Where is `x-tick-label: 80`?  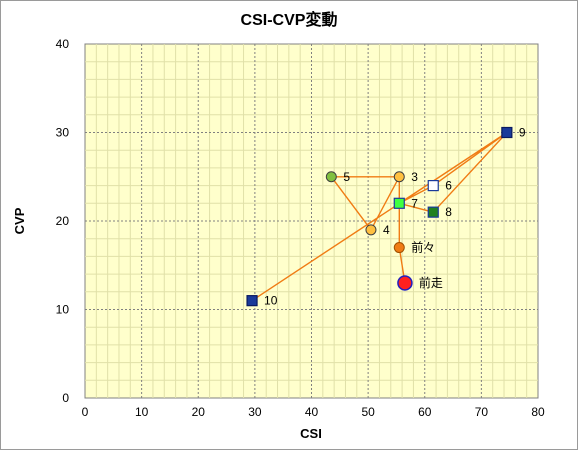
x-tick-label: 80 is located at coordinates (538, 412).